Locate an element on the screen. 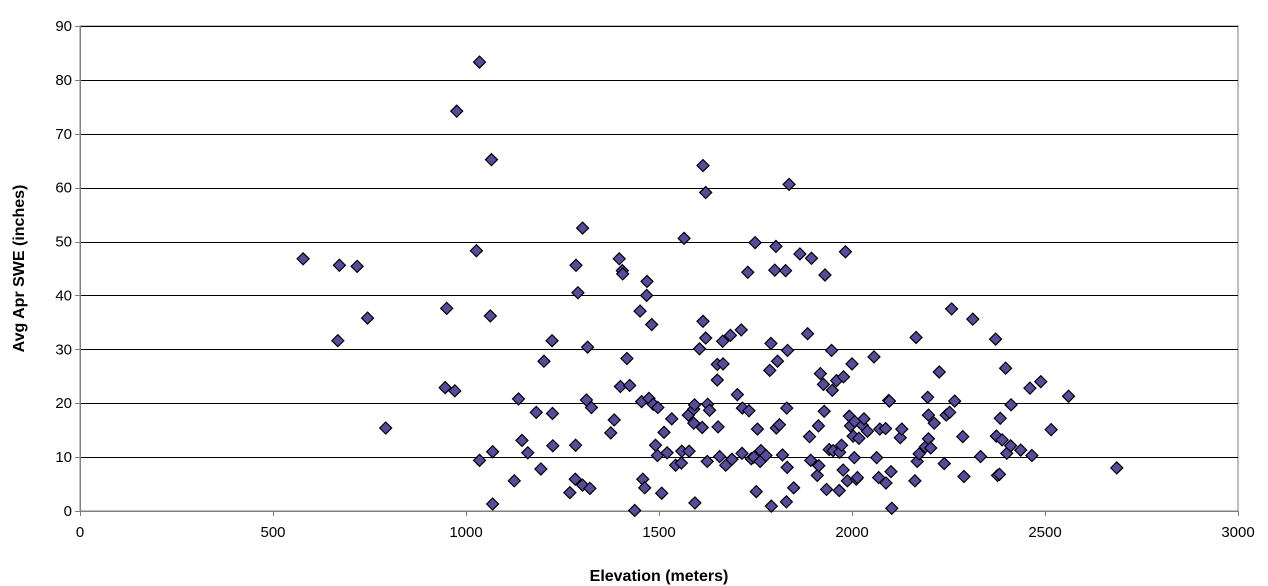 Image resolution: width=1268 pixels, height=586 pixels. y-axis-title: Avg Apr SWE (inches) is located at coordinates (19, 269).